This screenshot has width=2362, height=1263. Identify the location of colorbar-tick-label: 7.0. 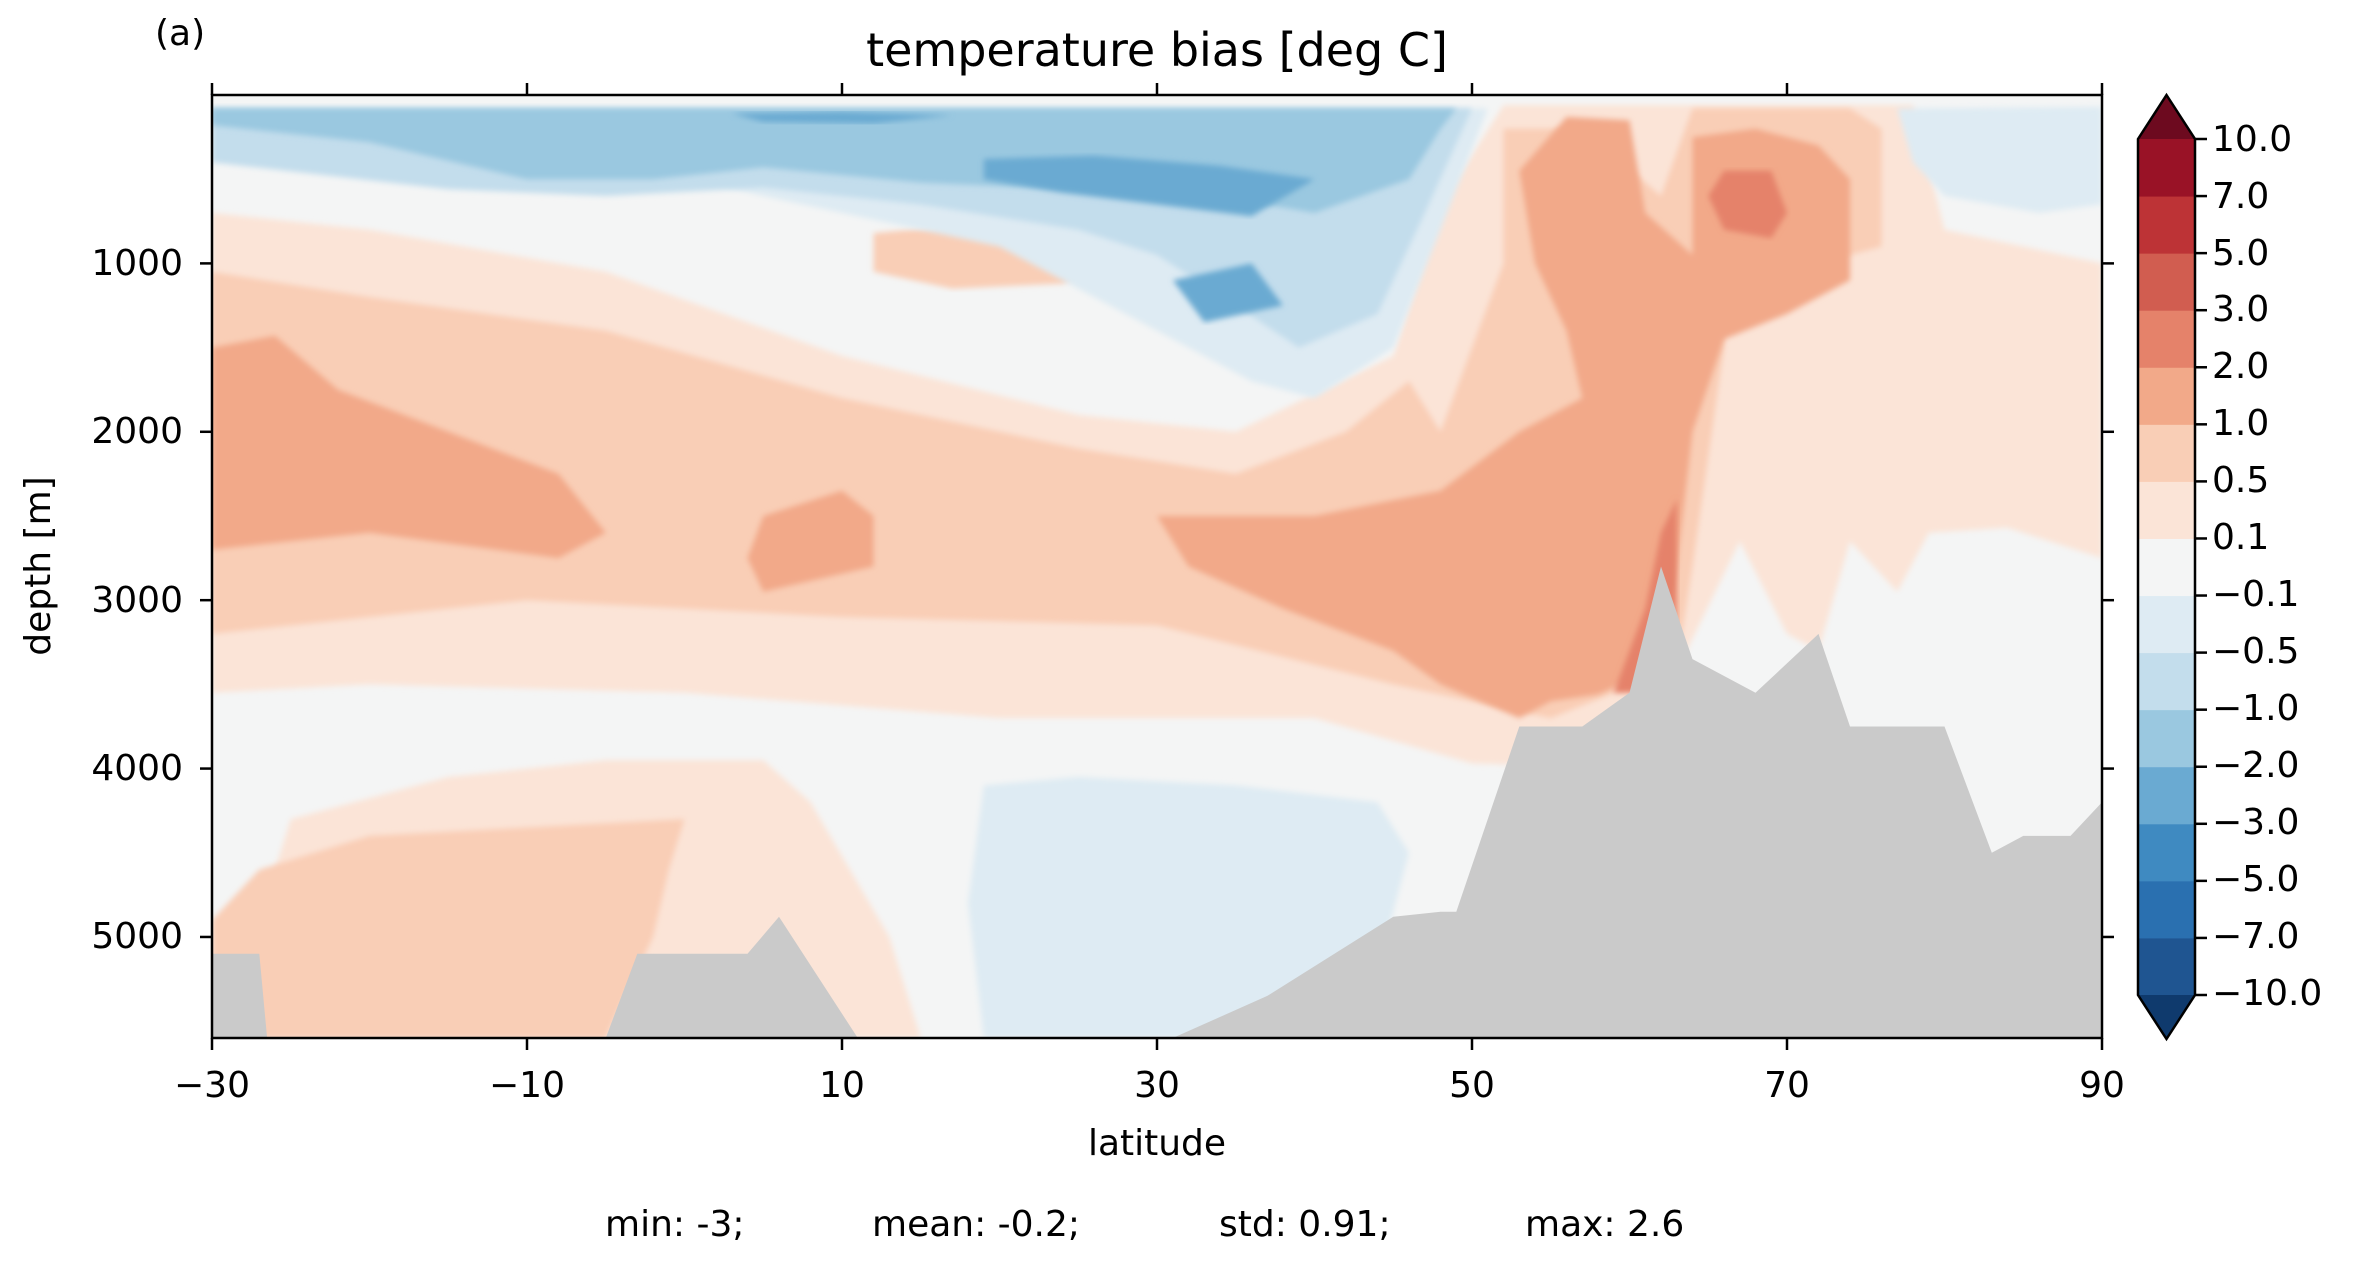
(2240, 196).